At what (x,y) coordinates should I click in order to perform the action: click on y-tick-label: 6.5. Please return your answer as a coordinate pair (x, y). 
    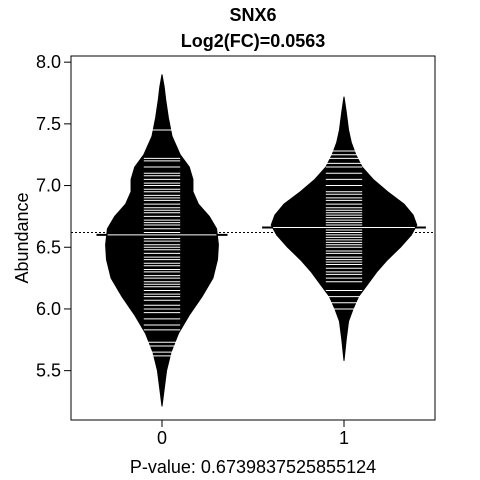
    Looking at the image, I should click on (48, 247).